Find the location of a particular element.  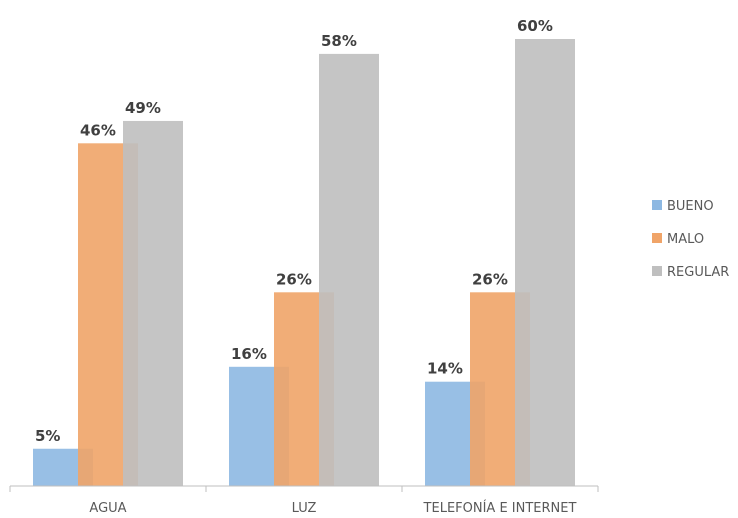

x-tick-label-agua: AGUA is located at coordinates (107, 508).